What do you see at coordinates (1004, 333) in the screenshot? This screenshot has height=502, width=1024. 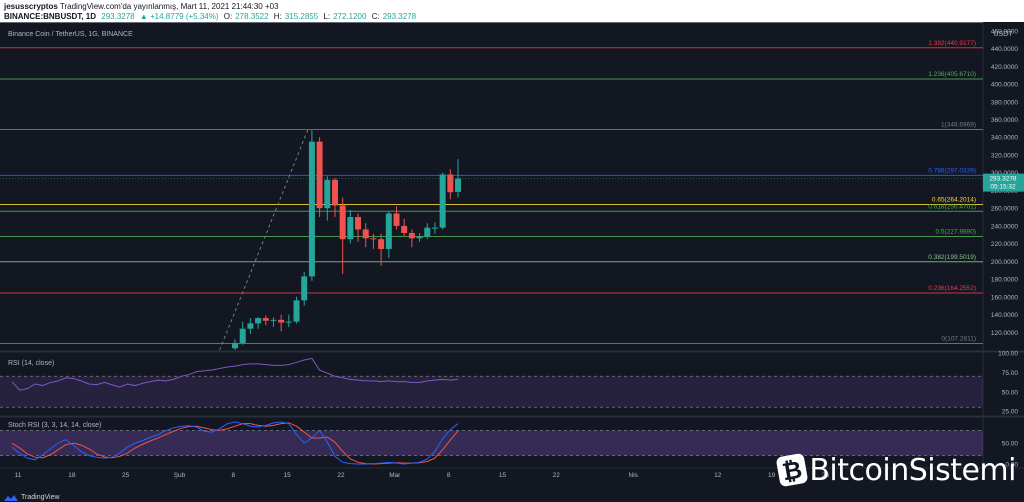 I see `y-tick-label: 120.0000` at bounding box center [1004, 333].